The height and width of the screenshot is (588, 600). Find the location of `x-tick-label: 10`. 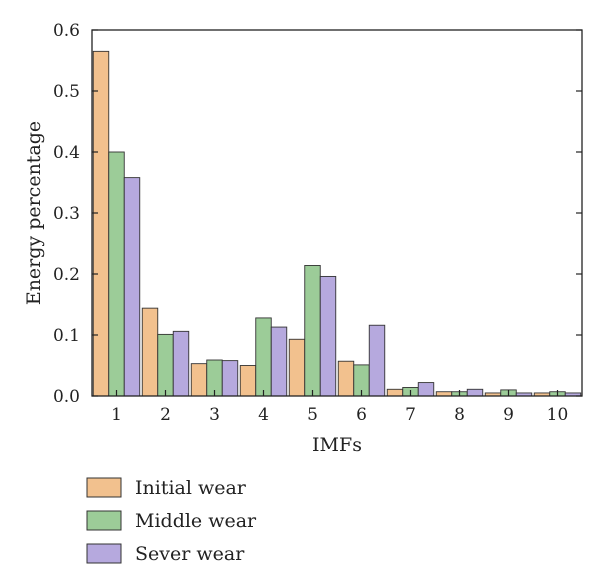

x-tick-label: 10 is located at coordinates (558, 415).